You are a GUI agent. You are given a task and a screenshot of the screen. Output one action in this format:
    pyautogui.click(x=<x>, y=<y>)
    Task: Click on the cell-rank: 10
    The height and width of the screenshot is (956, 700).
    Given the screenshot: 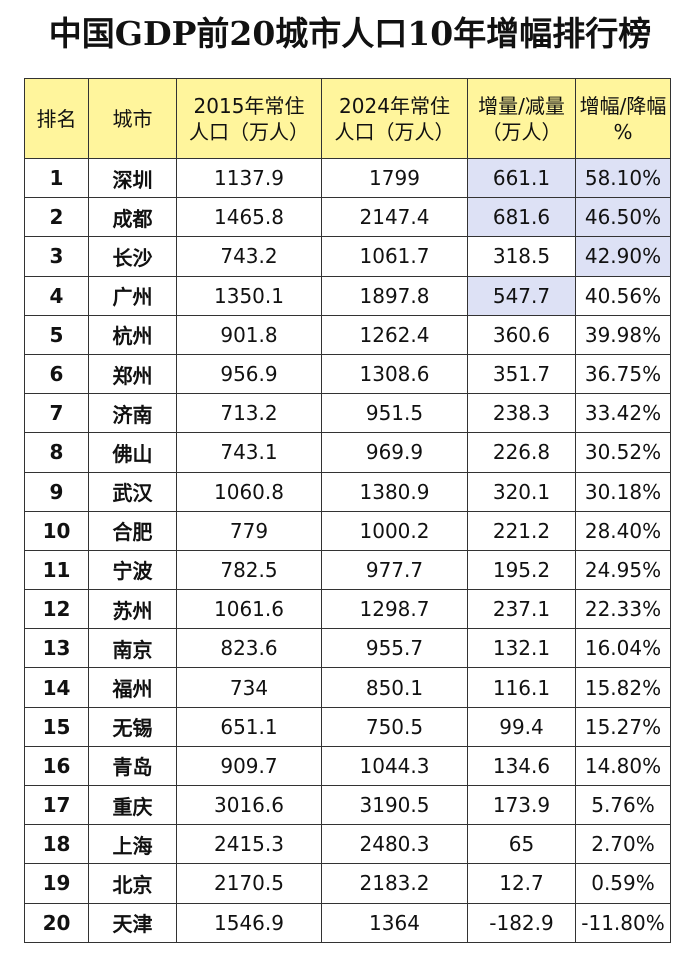 What is the action you would take?
    pyautogui.click(x=56, y=530)
    